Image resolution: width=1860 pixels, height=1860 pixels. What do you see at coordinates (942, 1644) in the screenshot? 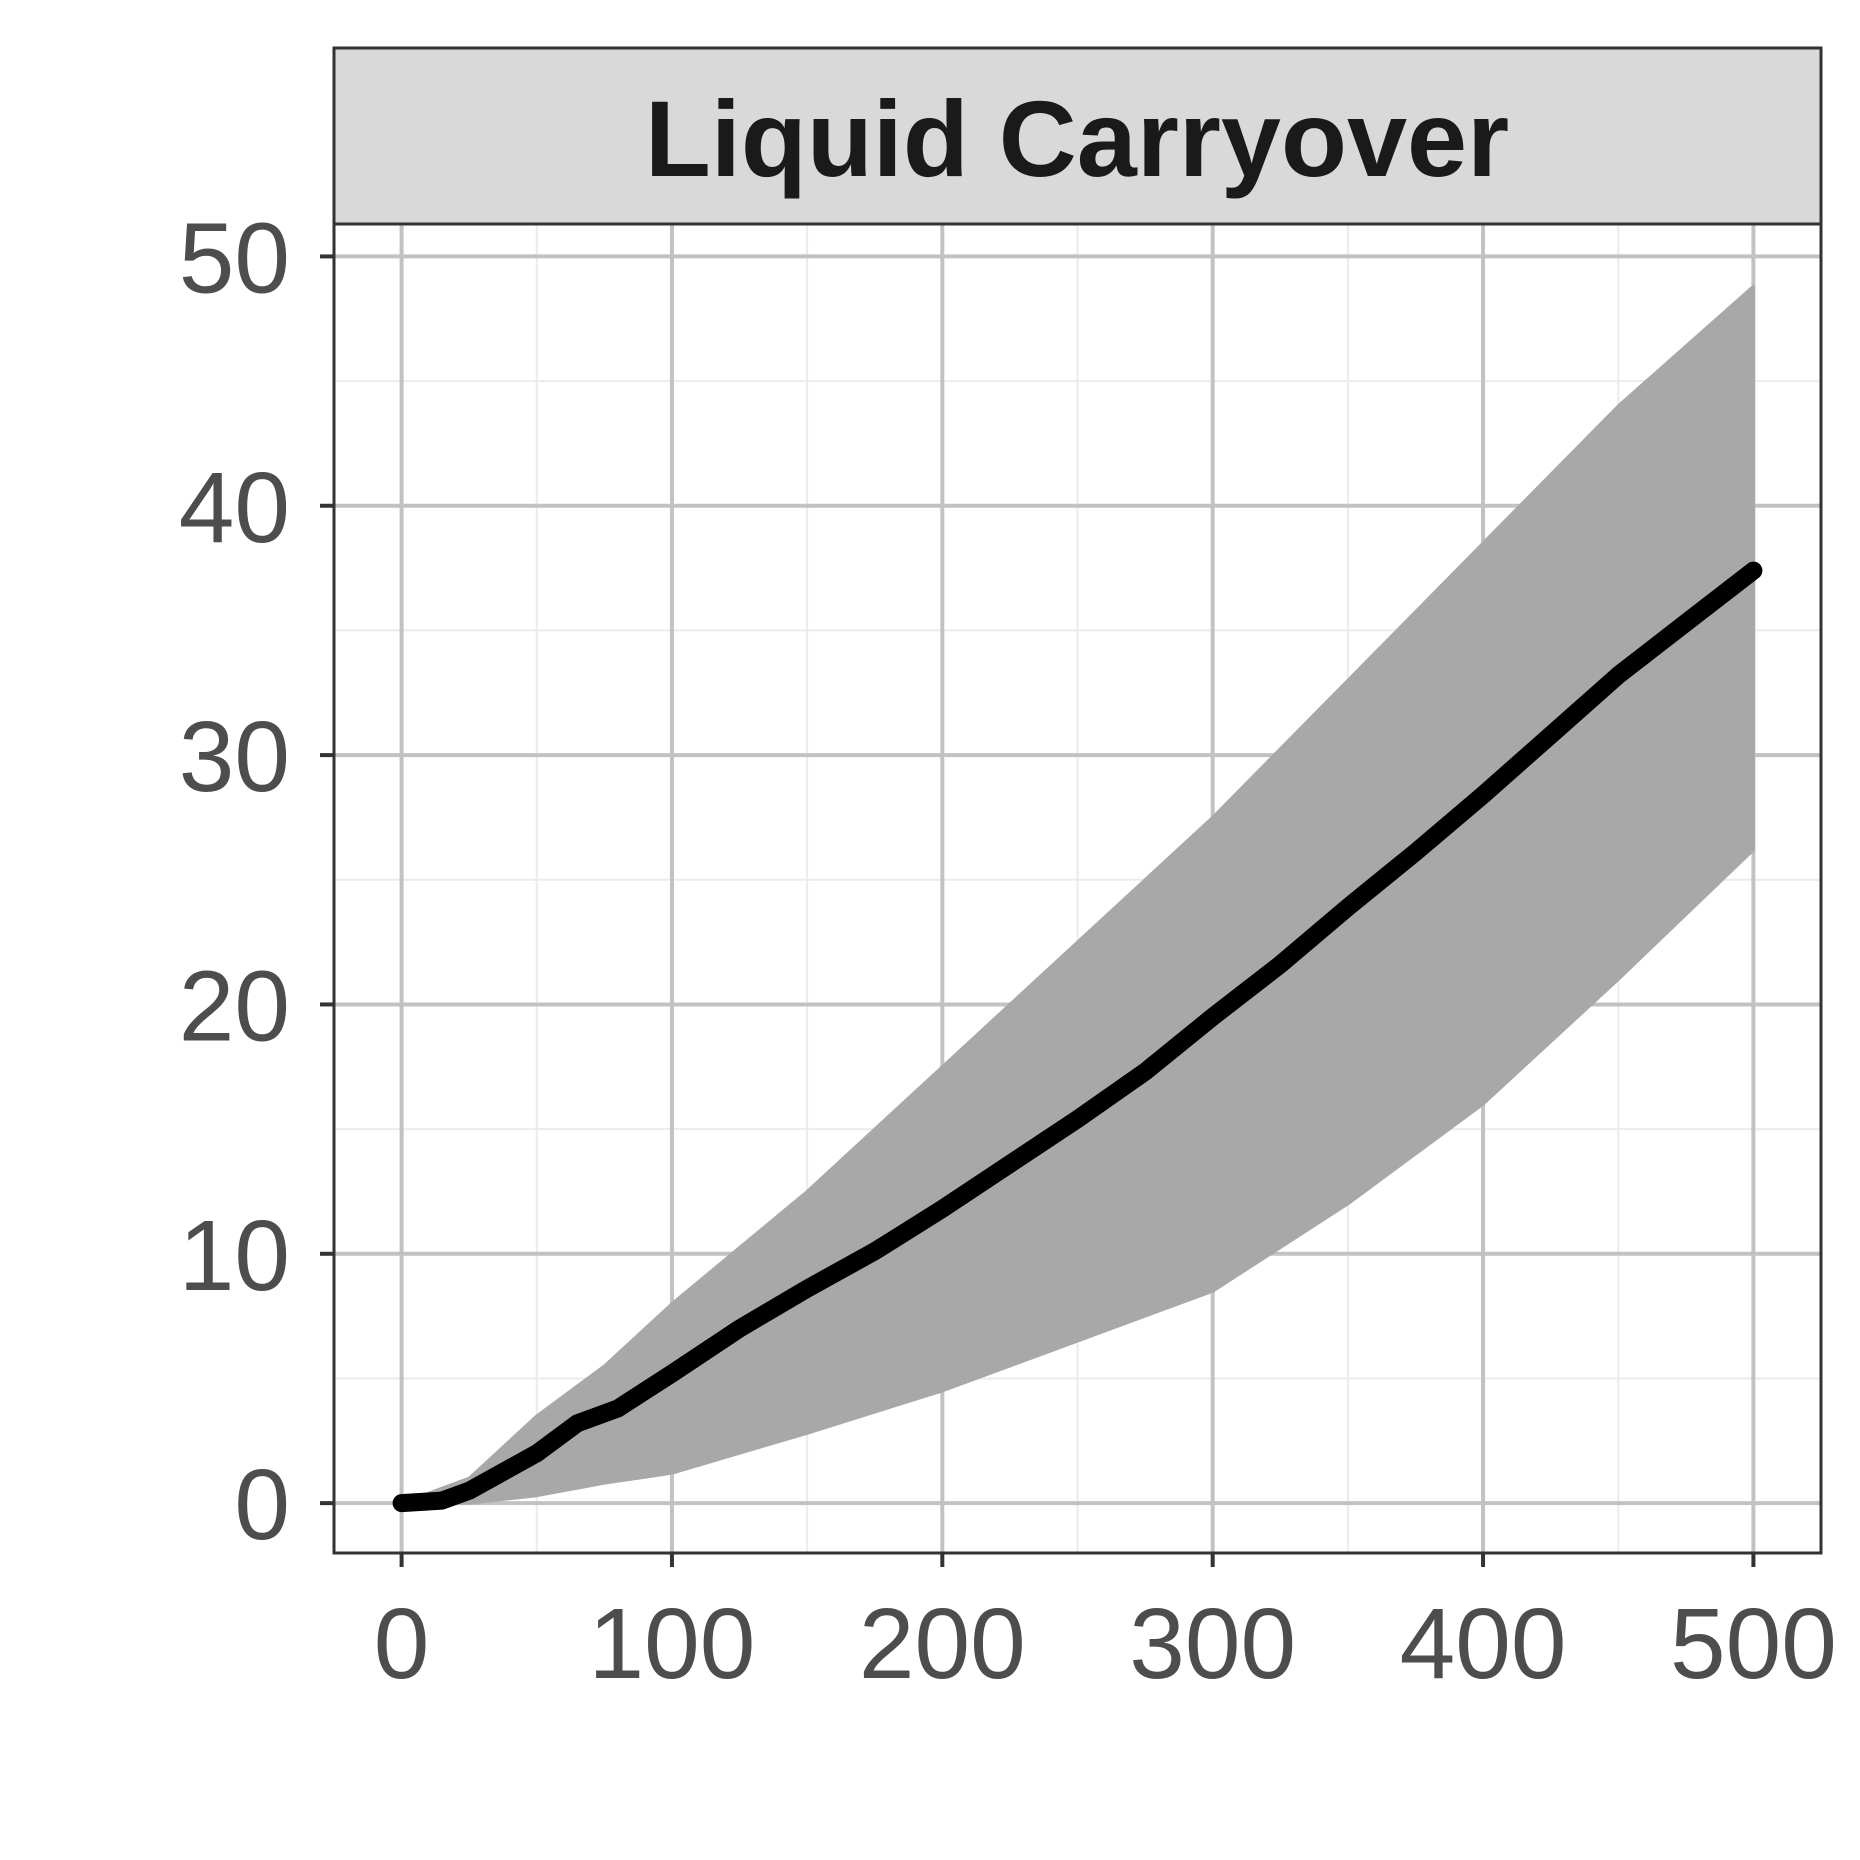
I see `x-tick-label: 200` at bounding box center [942, 1644].